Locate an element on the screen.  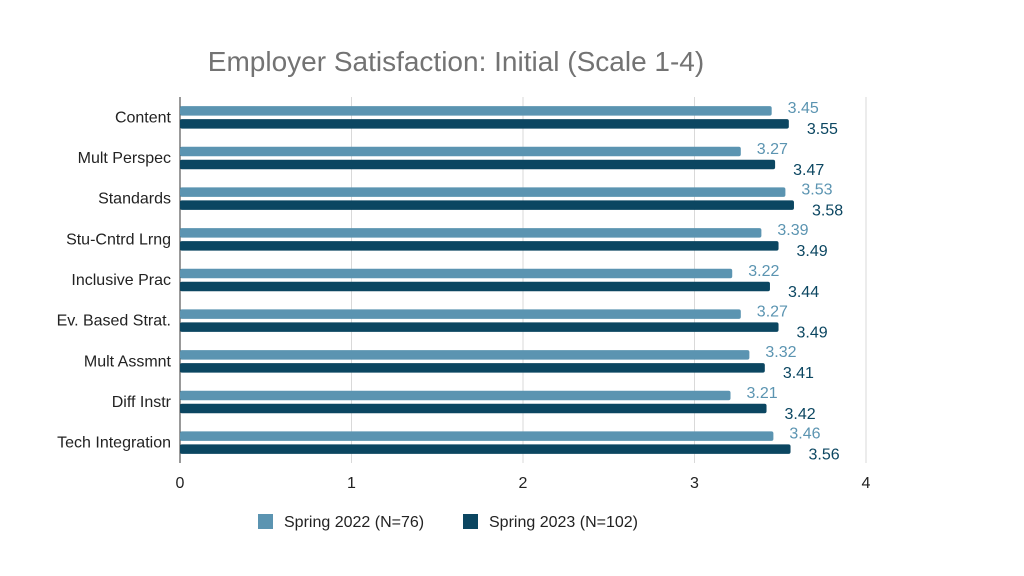
data-label: 3.44 is located at coordinates (803, 292).